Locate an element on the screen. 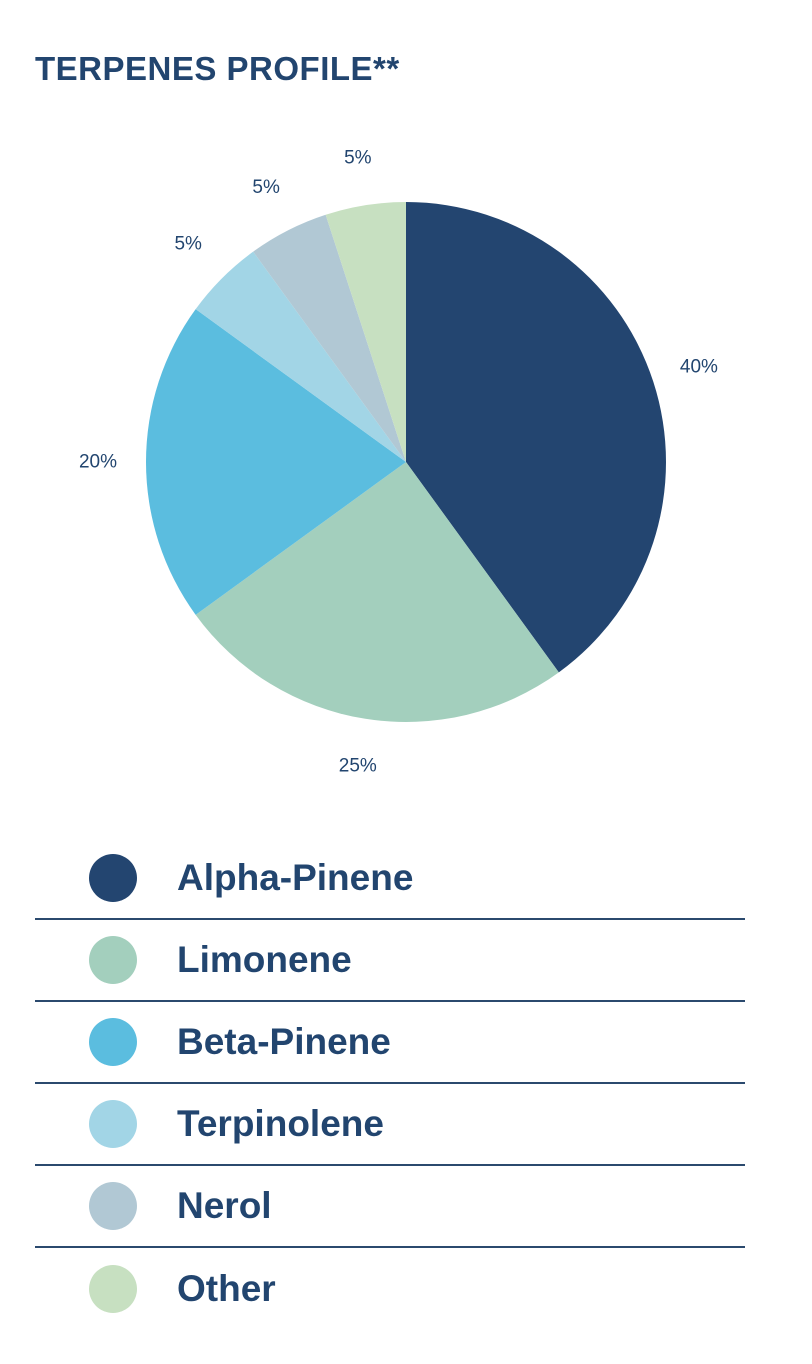 Image resolution: width=812 pixels, height=1364 pixels. pie-slice-nerol is located at coordinates (329, 338).